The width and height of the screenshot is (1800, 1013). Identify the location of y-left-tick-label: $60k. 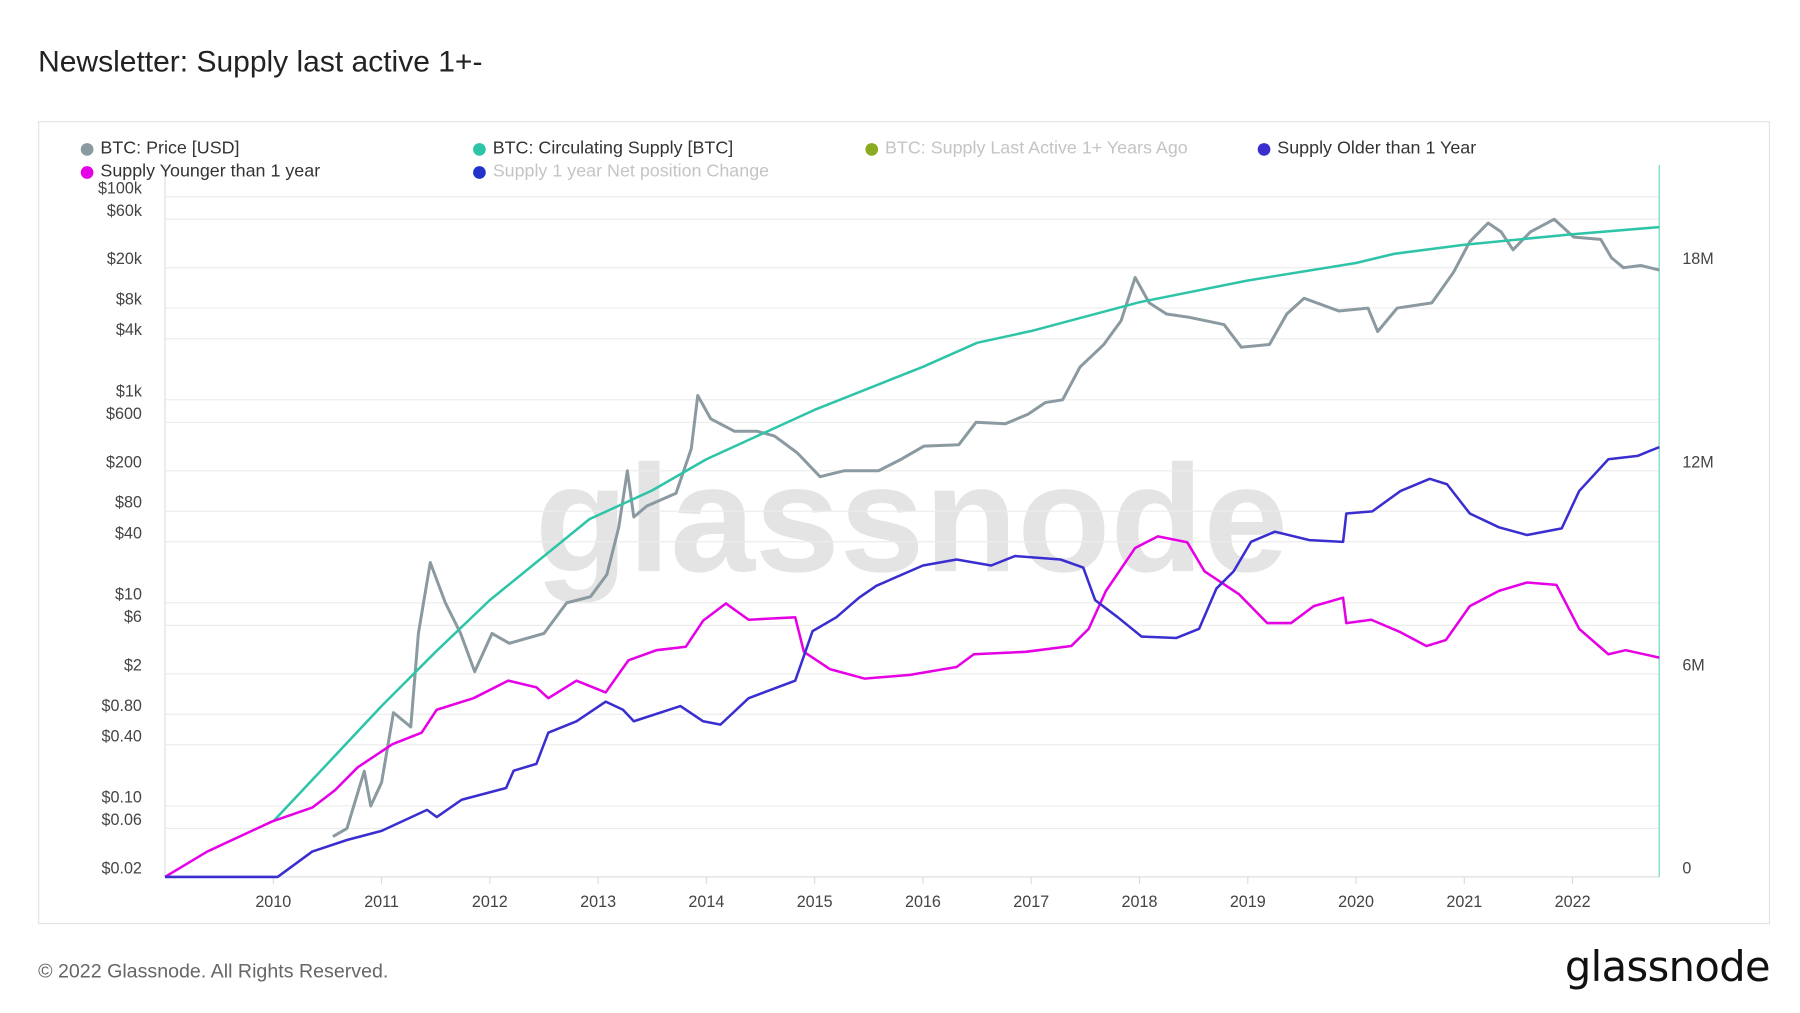
(125, 211).